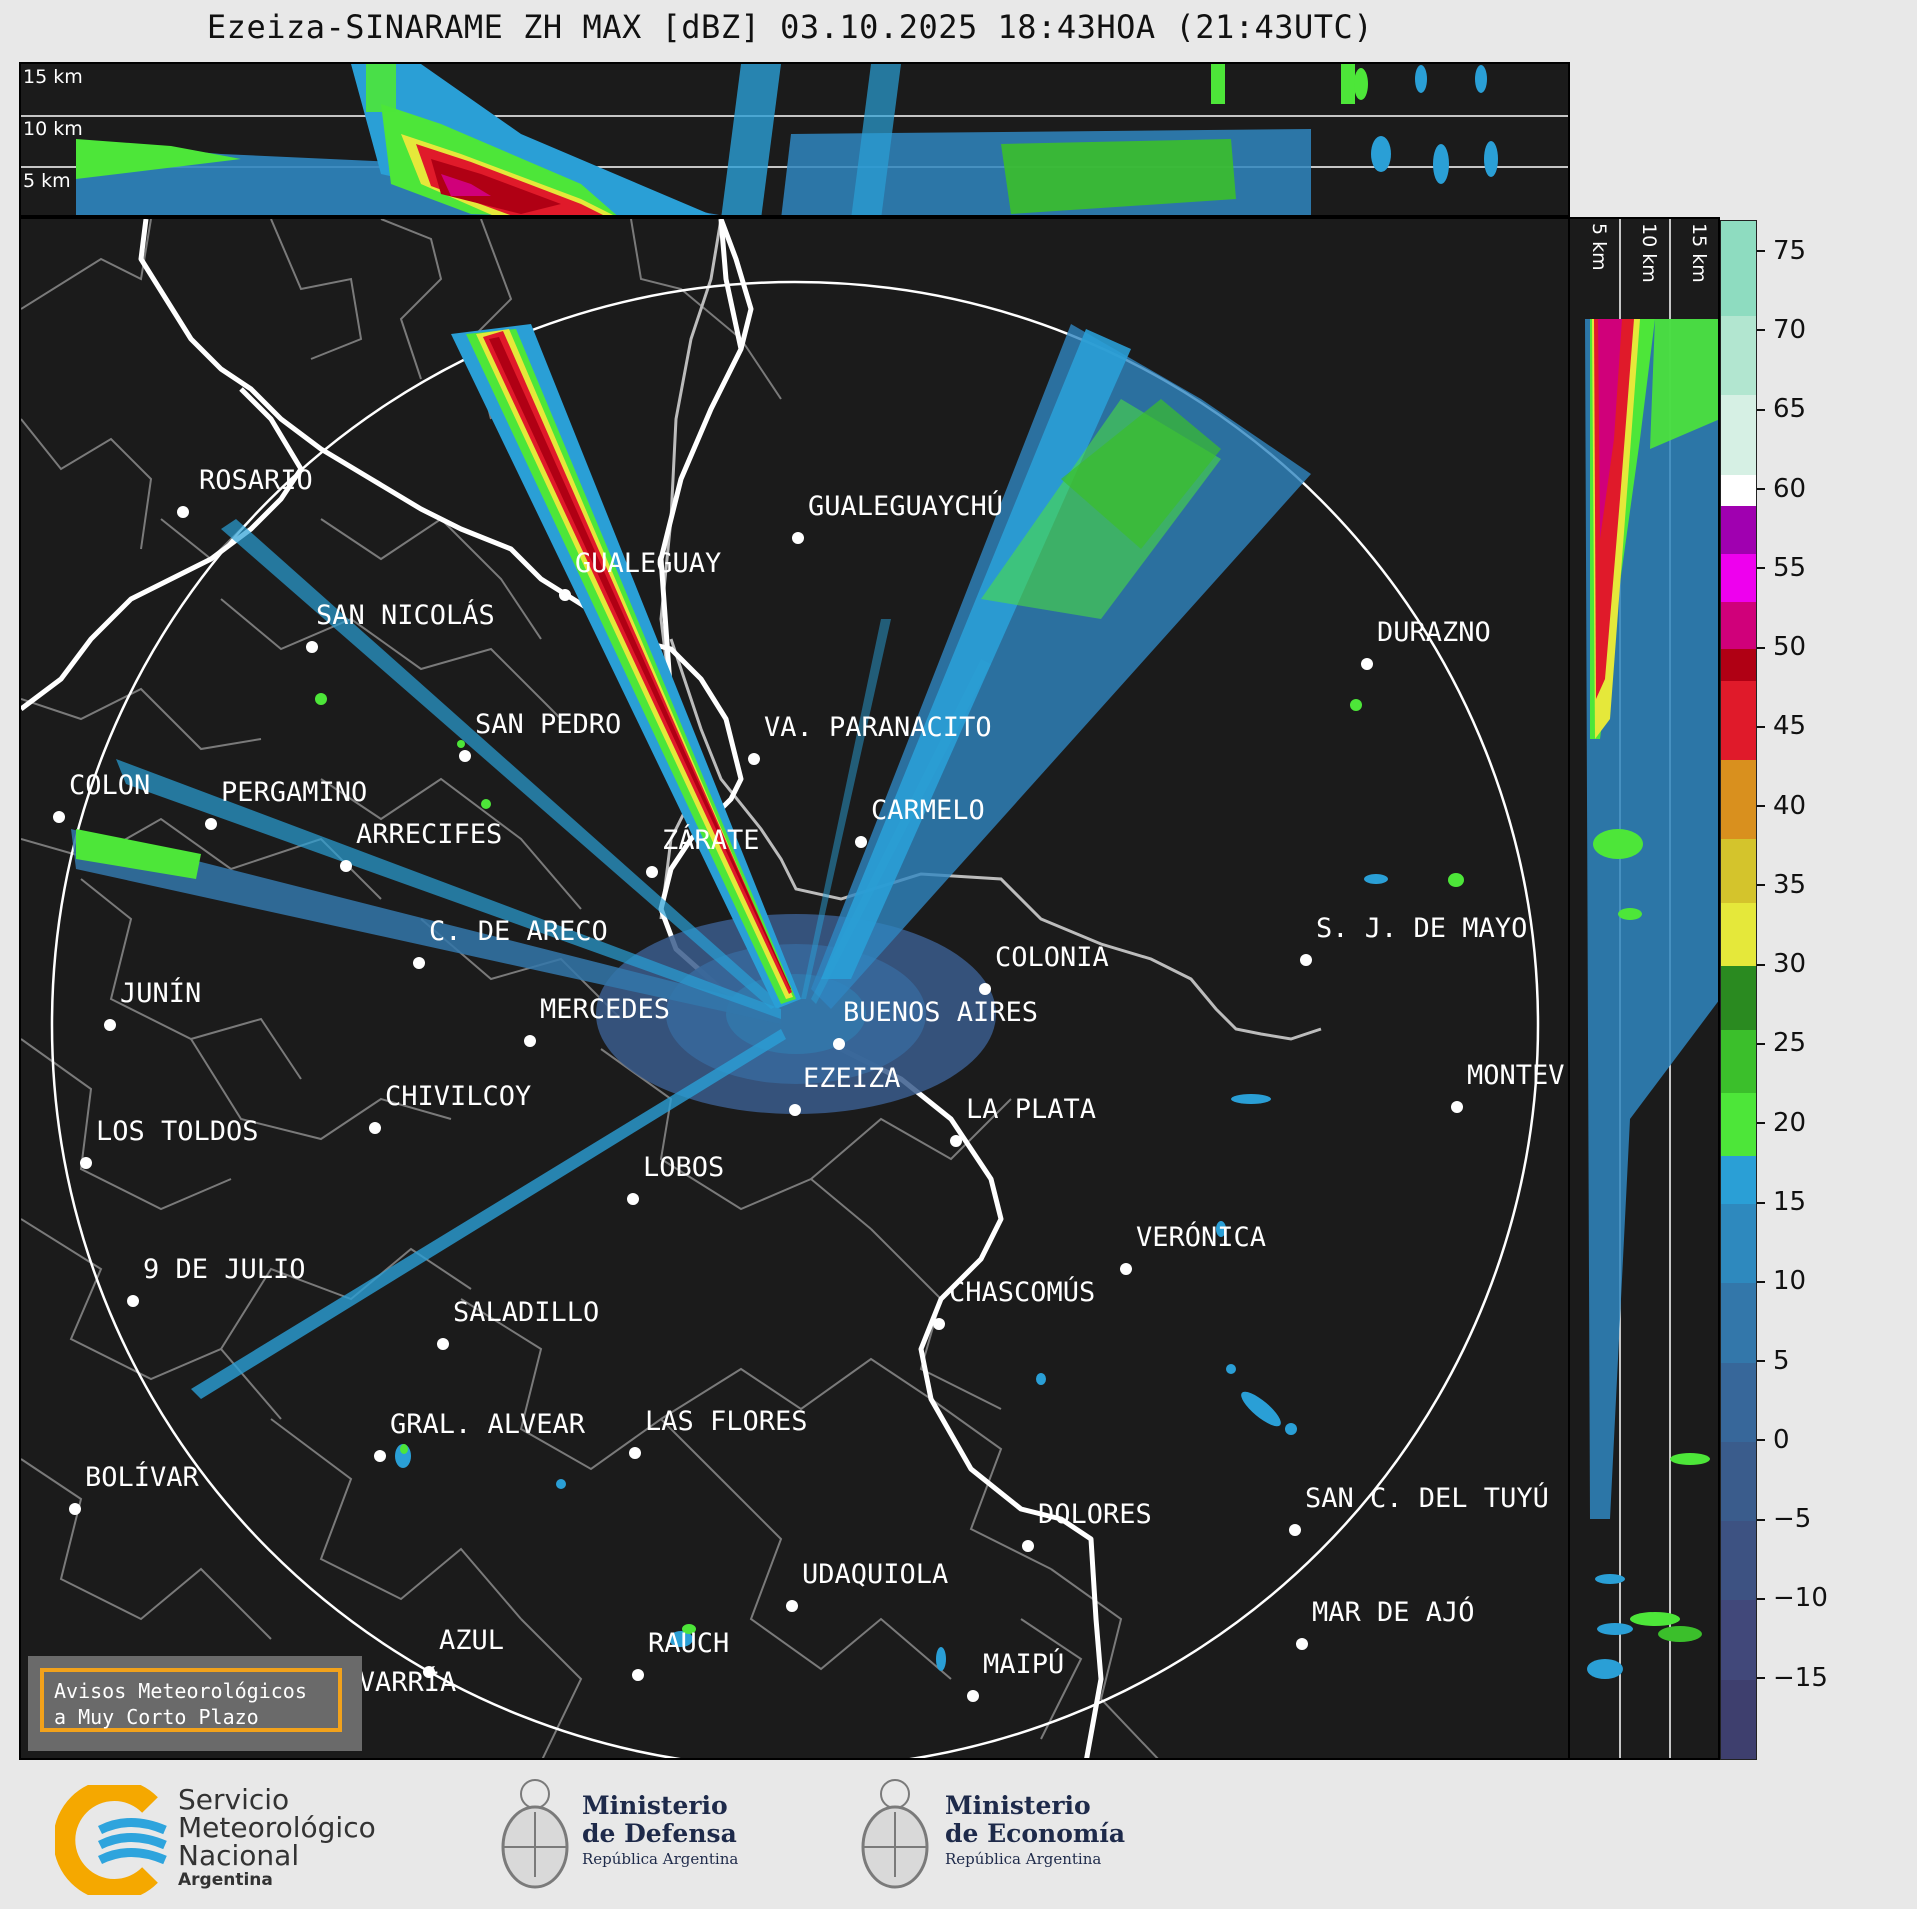 This screenshot has height=1909, width=1917. Describe the element at coordinates (234, 1799) in the screenshot. I see `smn-name-line-1: Servicio` at that location.